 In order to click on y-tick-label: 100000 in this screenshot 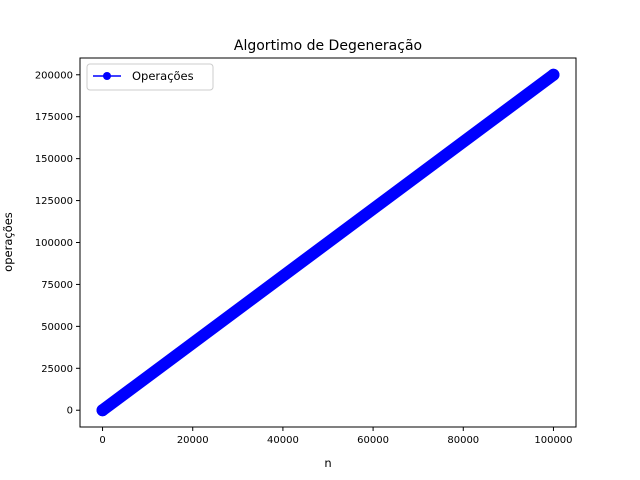, I will do `click(54, 243)`.